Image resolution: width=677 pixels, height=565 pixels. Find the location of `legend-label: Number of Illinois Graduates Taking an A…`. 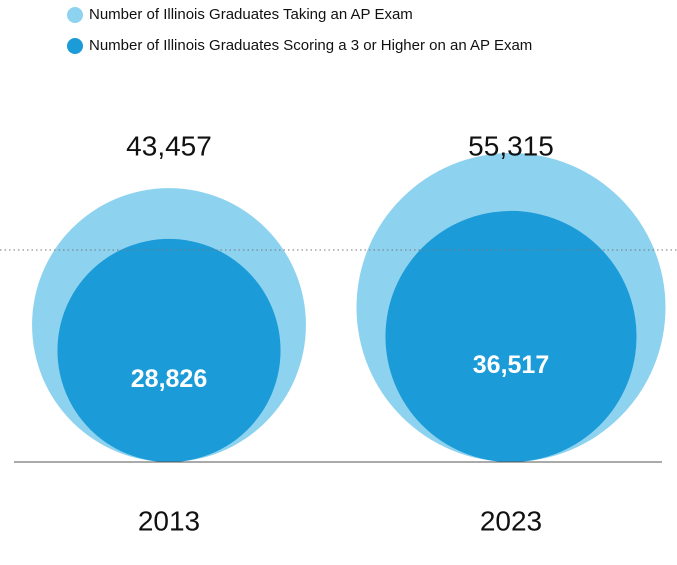

legend-label: Number of Illinois Graduates Taking an A… is located at coordinates (251, 14).